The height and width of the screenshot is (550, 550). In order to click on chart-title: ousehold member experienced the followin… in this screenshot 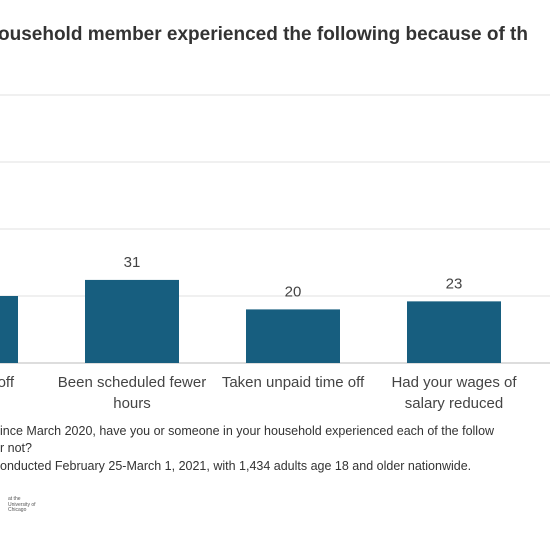, I will do `click(264, 34)`.